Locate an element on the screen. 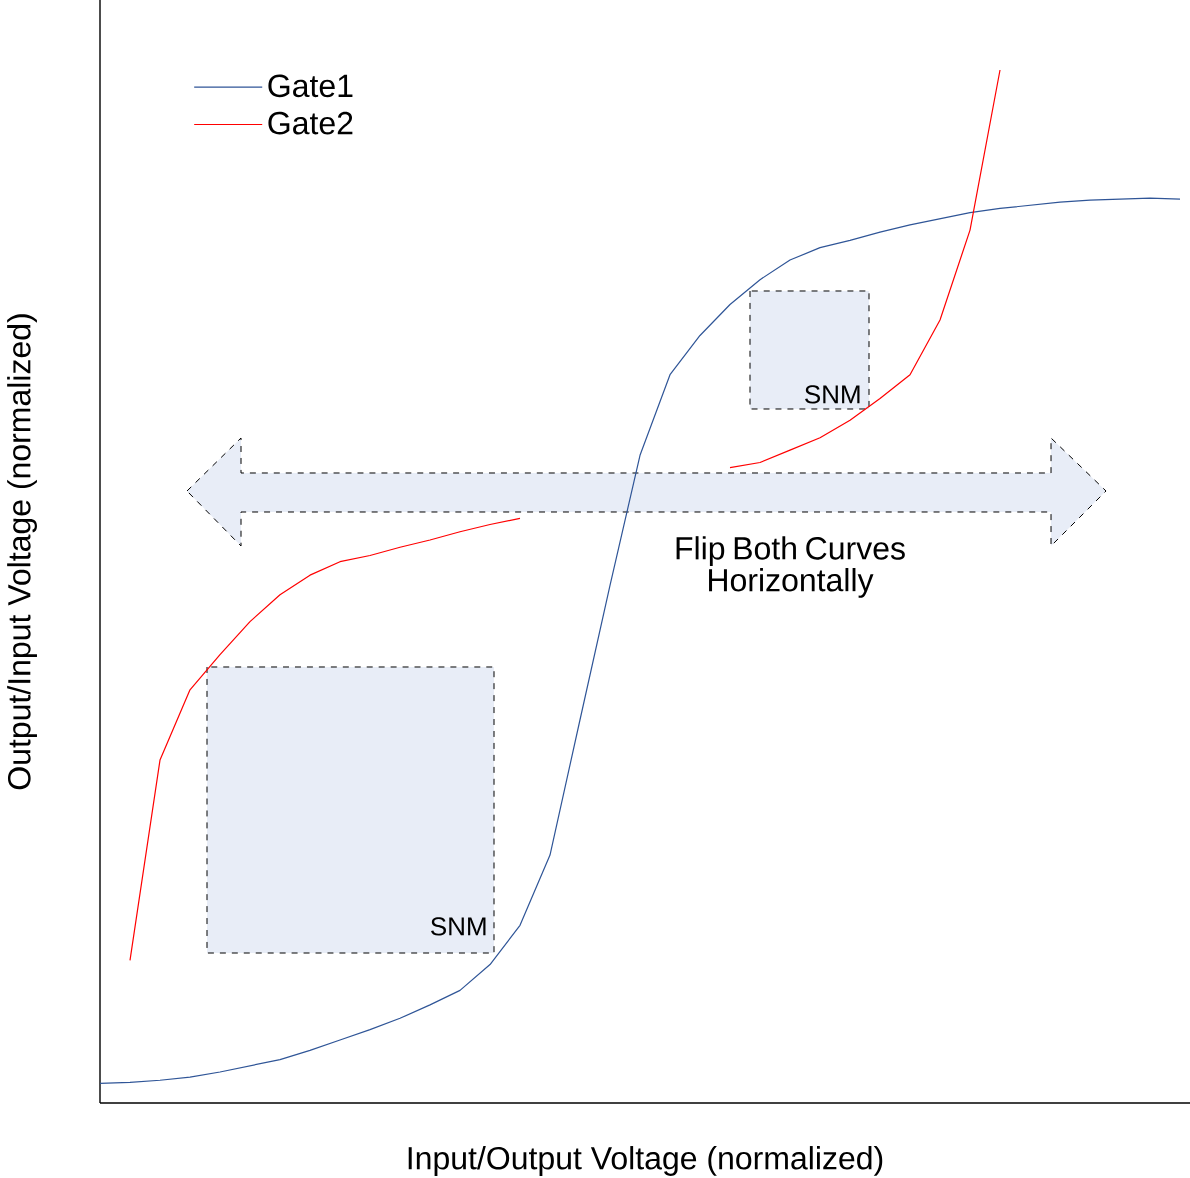  x-axis-title: Input/Output Voltage (normalized) is located at coordinates (645, 1161).